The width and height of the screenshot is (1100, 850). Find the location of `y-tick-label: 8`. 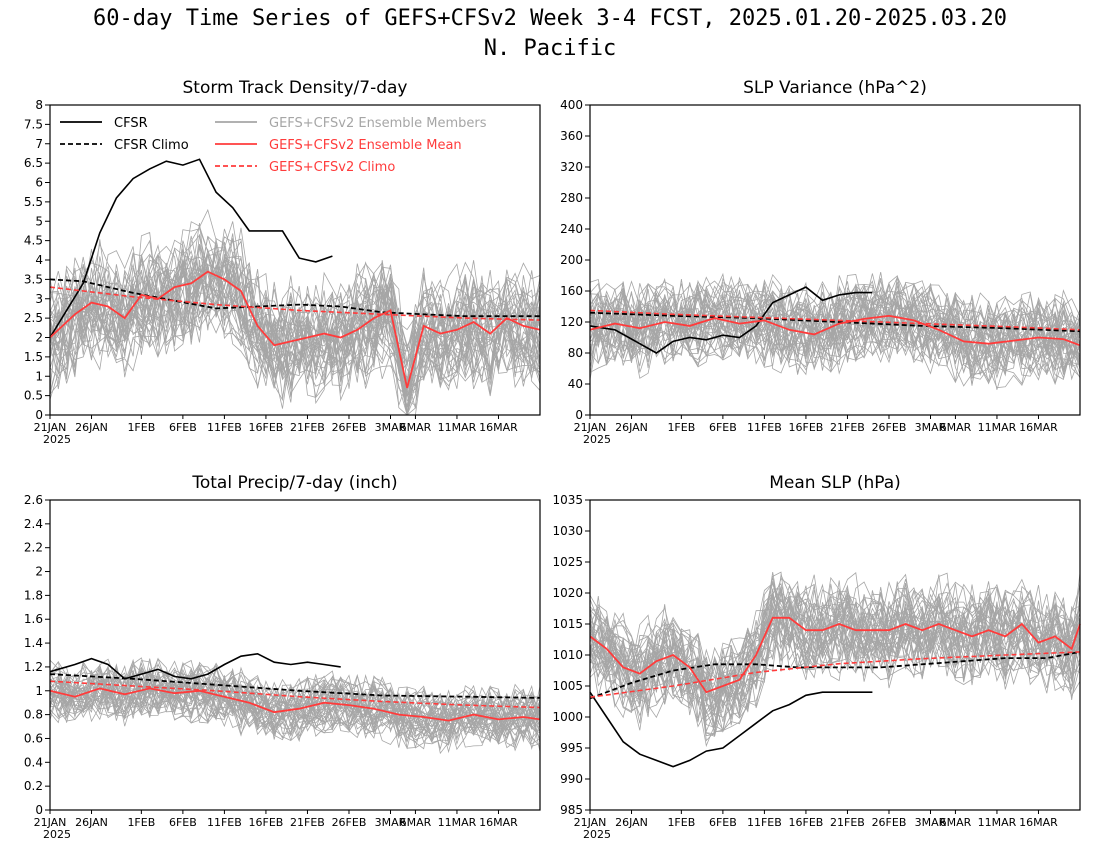

y-tick-label: 8 is located at coordinates (39, 105).